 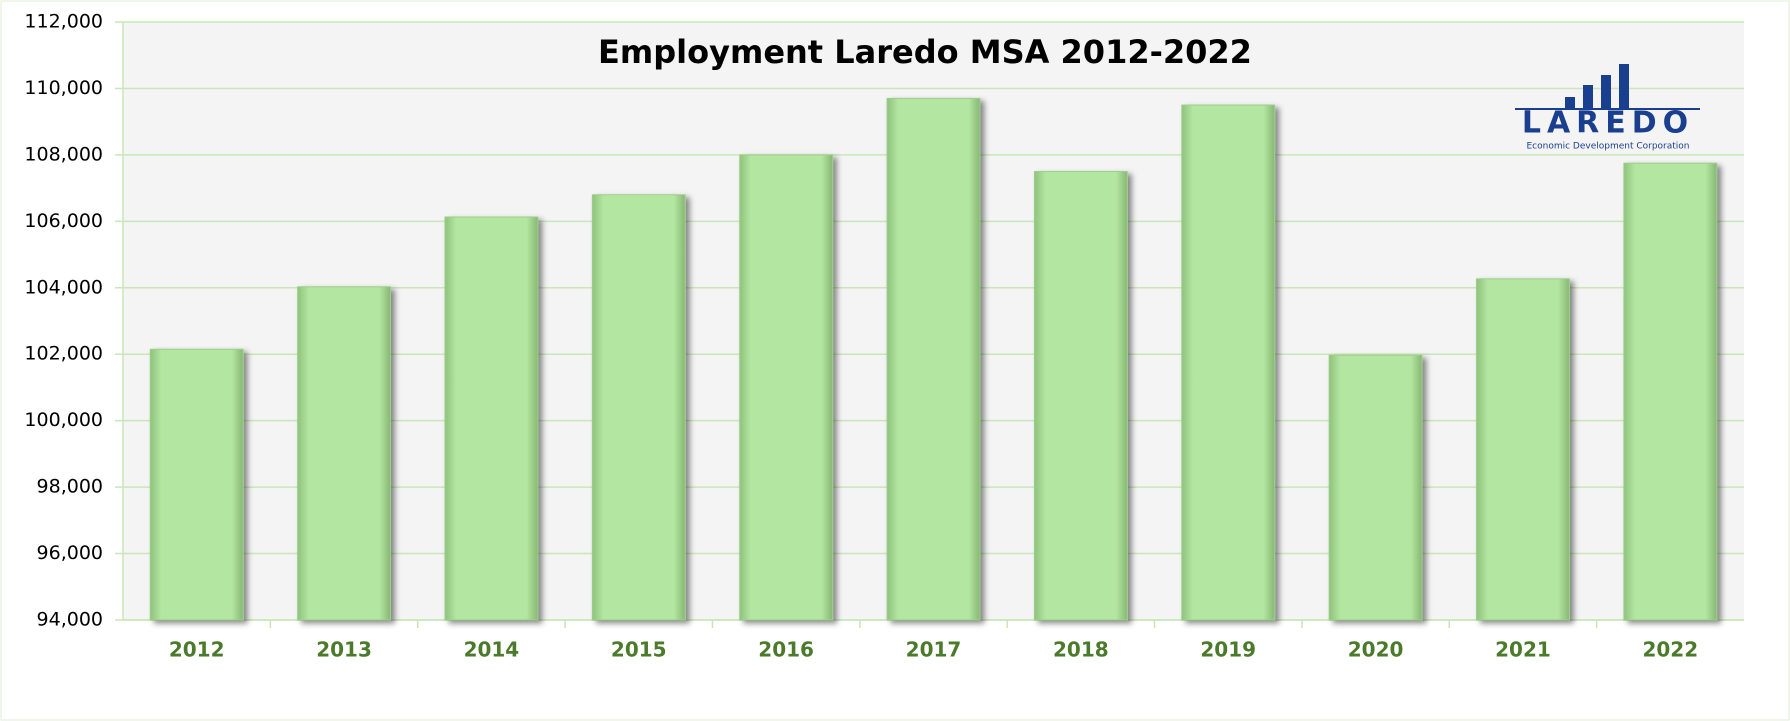 I want to click on x-tick-label: 2017, so click(x=934, y=650).